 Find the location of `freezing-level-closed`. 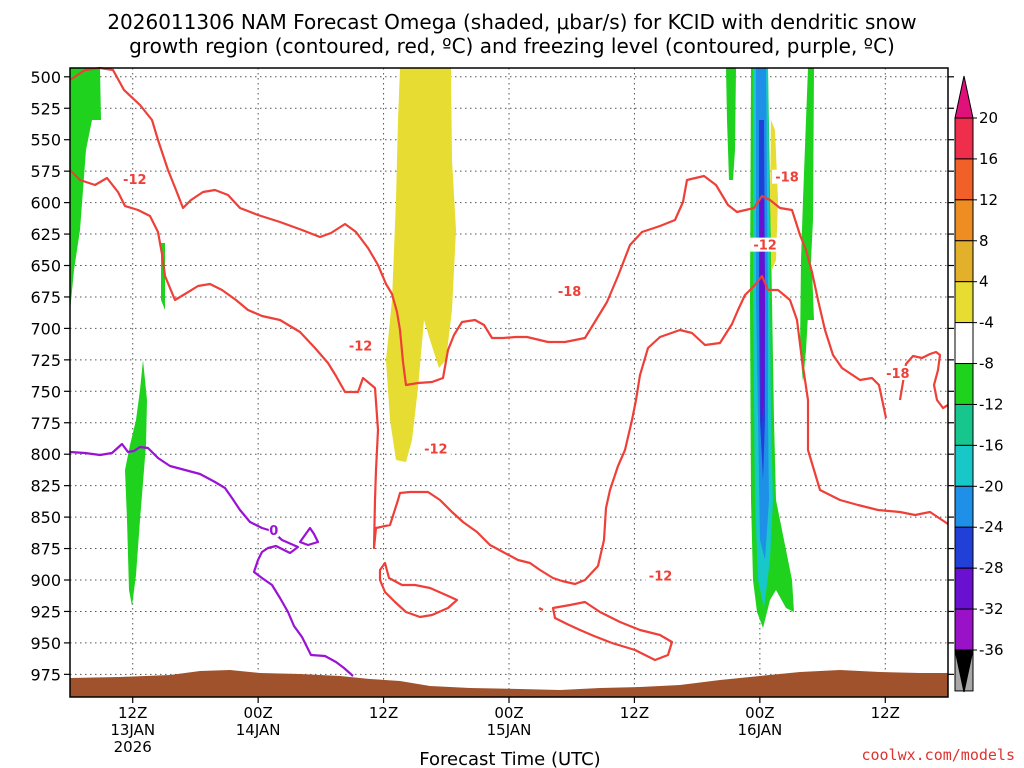

freezing-level-closed is located at coordinates (309, 536).